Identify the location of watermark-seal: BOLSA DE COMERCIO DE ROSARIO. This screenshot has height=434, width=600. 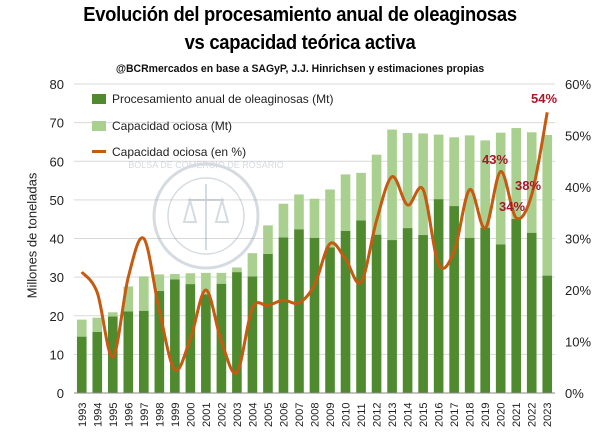
(206, 215).